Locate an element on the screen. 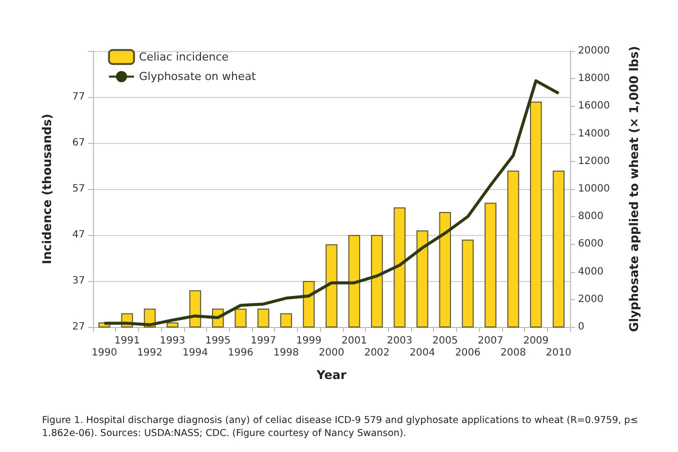 This screenshot has width=678, height=452. y-tick-label: 57 is located at coordinates (78, 189).